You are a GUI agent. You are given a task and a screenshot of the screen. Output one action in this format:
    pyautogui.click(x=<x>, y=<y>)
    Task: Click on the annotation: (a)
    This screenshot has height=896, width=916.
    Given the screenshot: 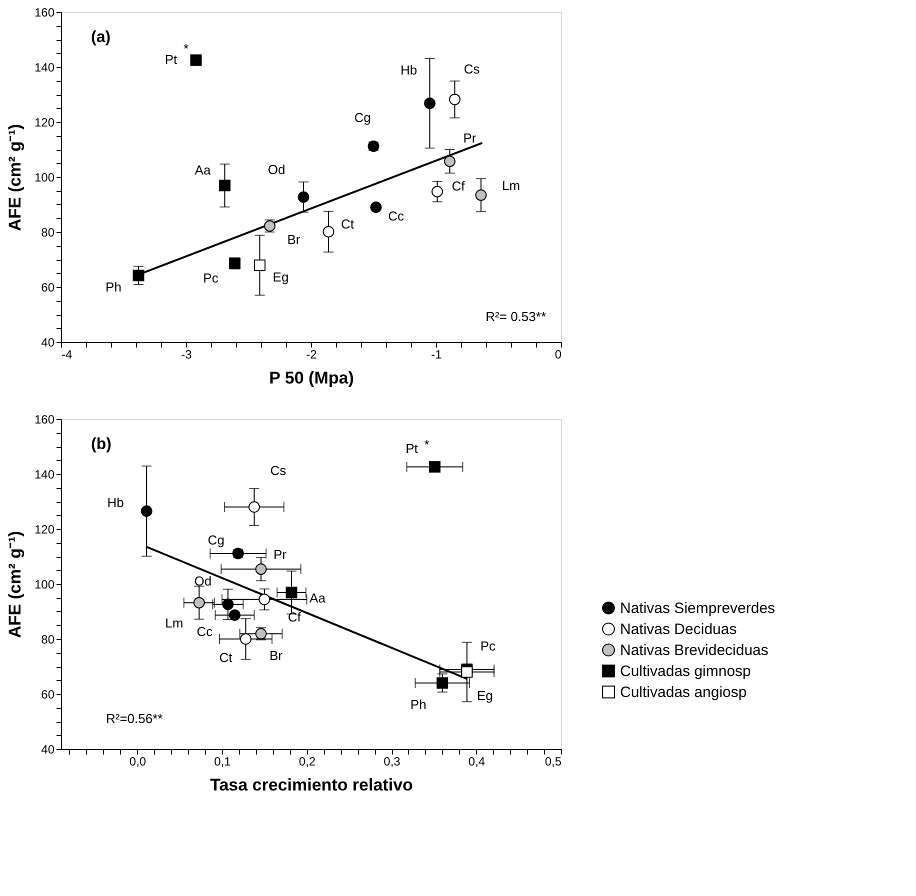 What is the action you would take?
    pyautogui.click(x=101, y=37)
    